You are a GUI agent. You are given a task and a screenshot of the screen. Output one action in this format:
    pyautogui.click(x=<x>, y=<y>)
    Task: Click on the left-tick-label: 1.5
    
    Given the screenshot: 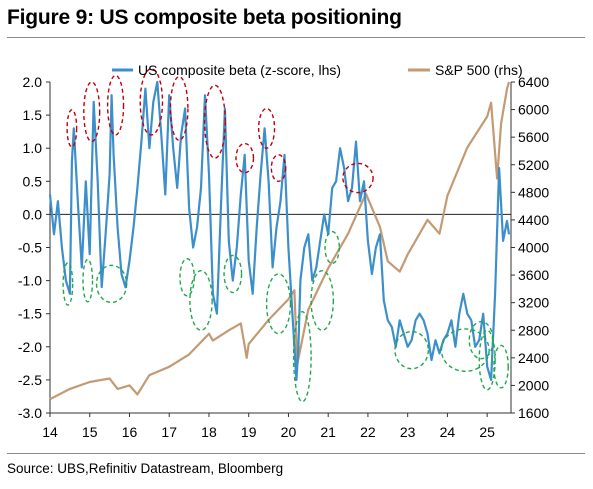 What is the action you would take?
    pyautogui.click(x=33, y=115)
    